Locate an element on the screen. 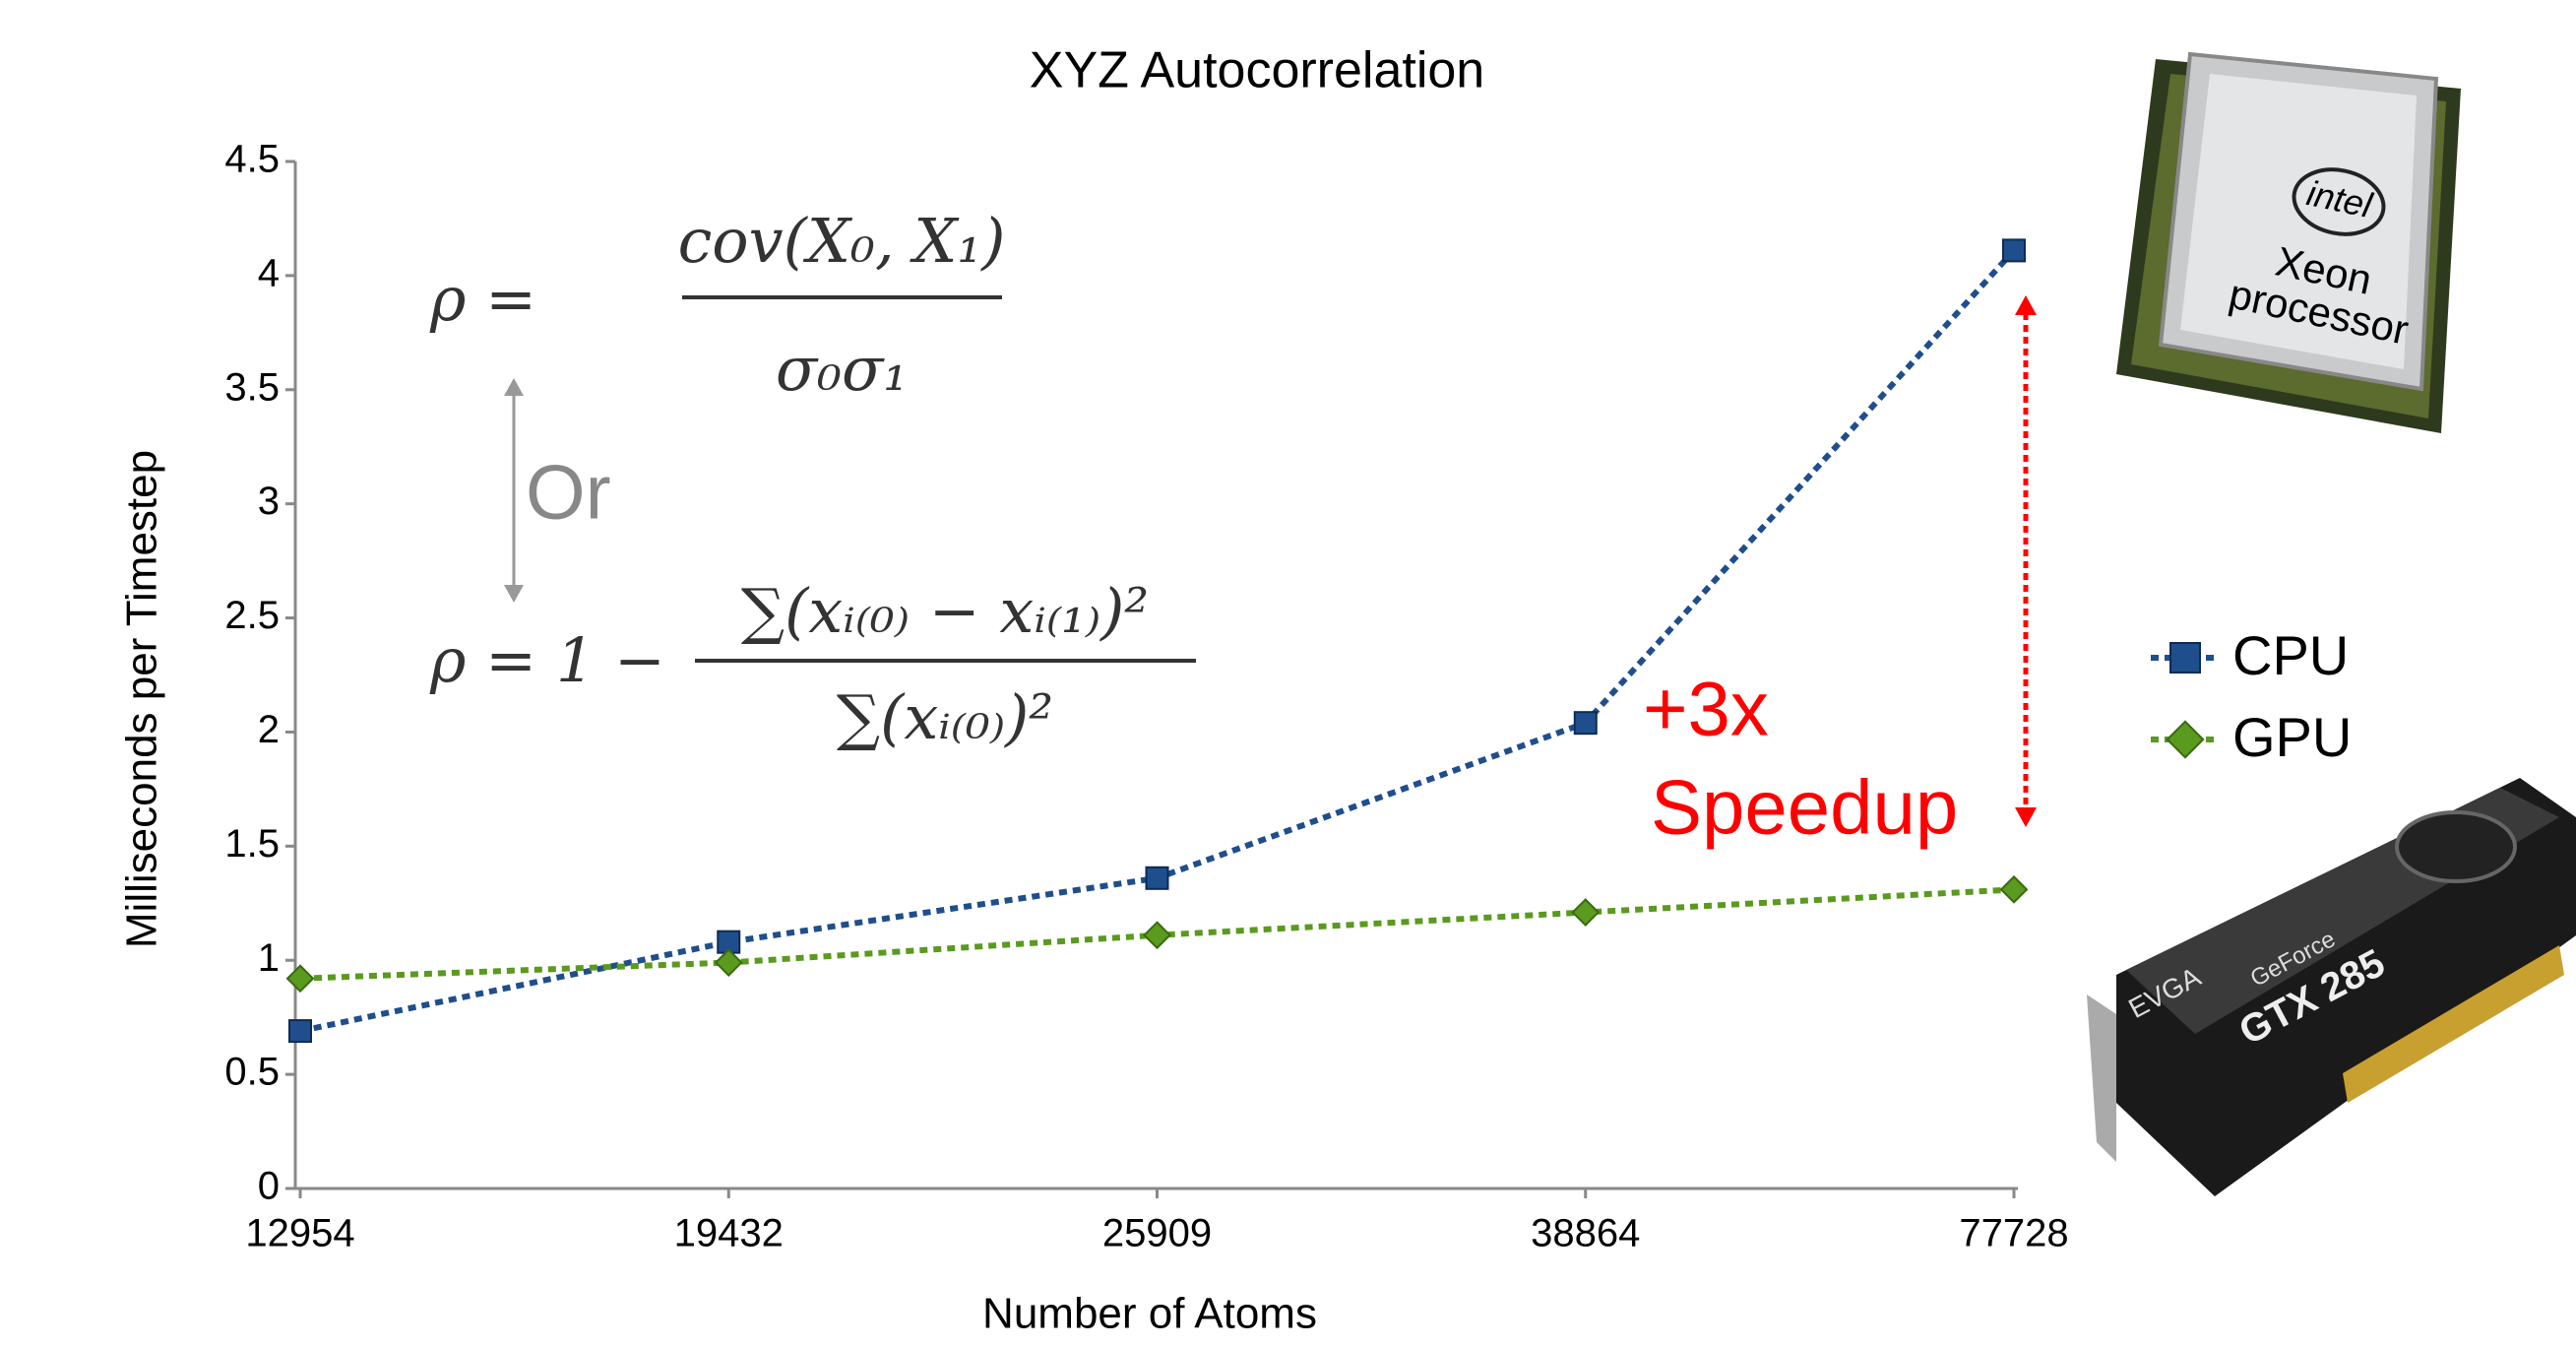 The image size is (2576, 1348). speedup-label: Speedup is located at coordinates (1805, 807).